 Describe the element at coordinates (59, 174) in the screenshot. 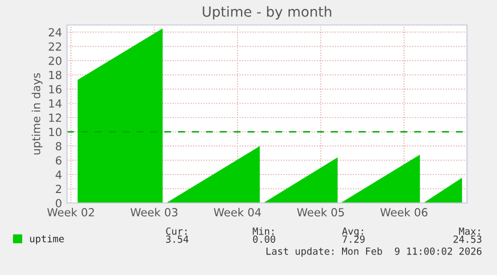

I see `y-tick-label: 4` at that location.